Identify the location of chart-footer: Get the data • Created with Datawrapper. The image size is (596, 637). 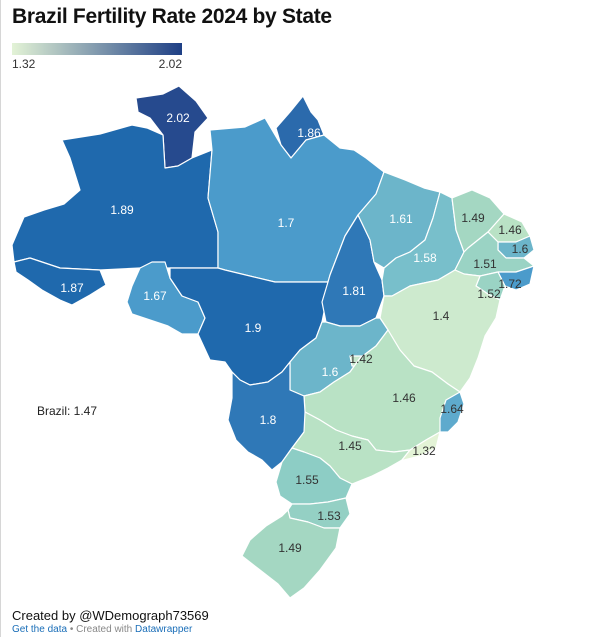
(102, 629).